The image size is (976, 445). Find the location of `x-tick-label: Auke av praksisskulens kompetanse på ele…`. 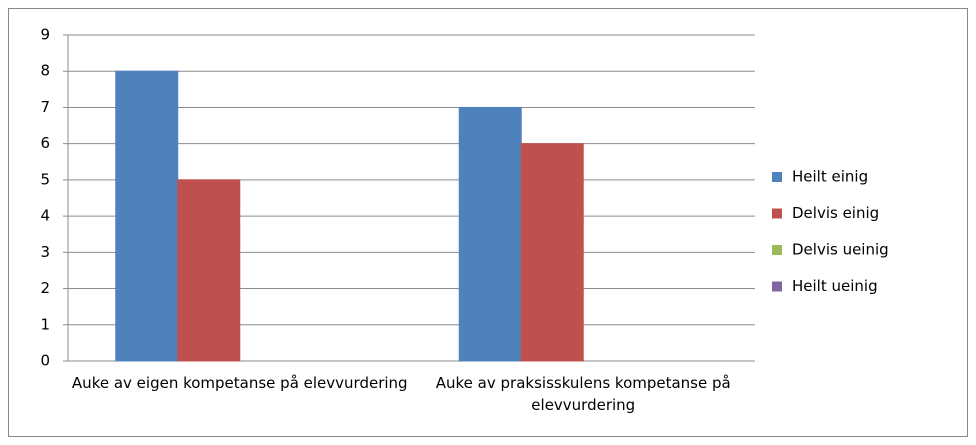

x-tick-label: Auke av praksisskulens kompetanse på ele… is located at coordinates (583, 394).